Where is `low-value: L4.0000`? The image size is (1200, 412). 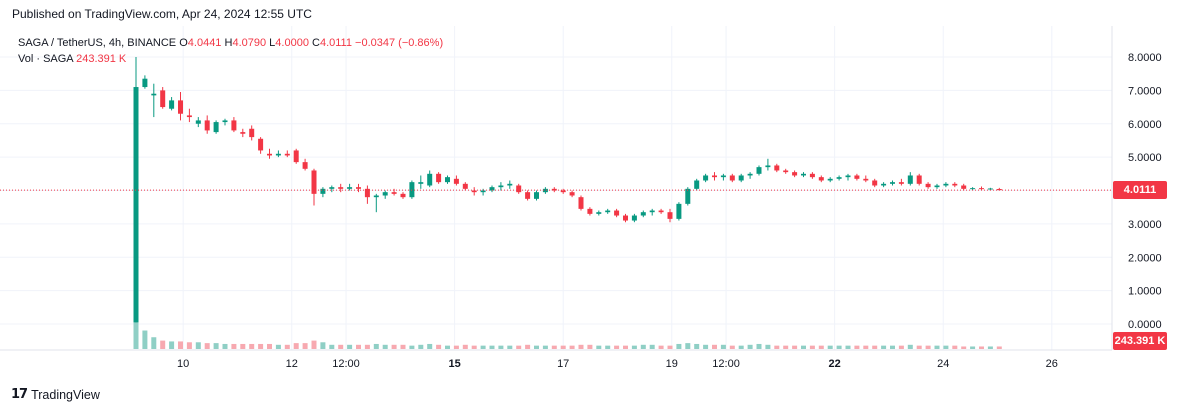 low-value: L4.0000 is located at coordinates (290, 43).